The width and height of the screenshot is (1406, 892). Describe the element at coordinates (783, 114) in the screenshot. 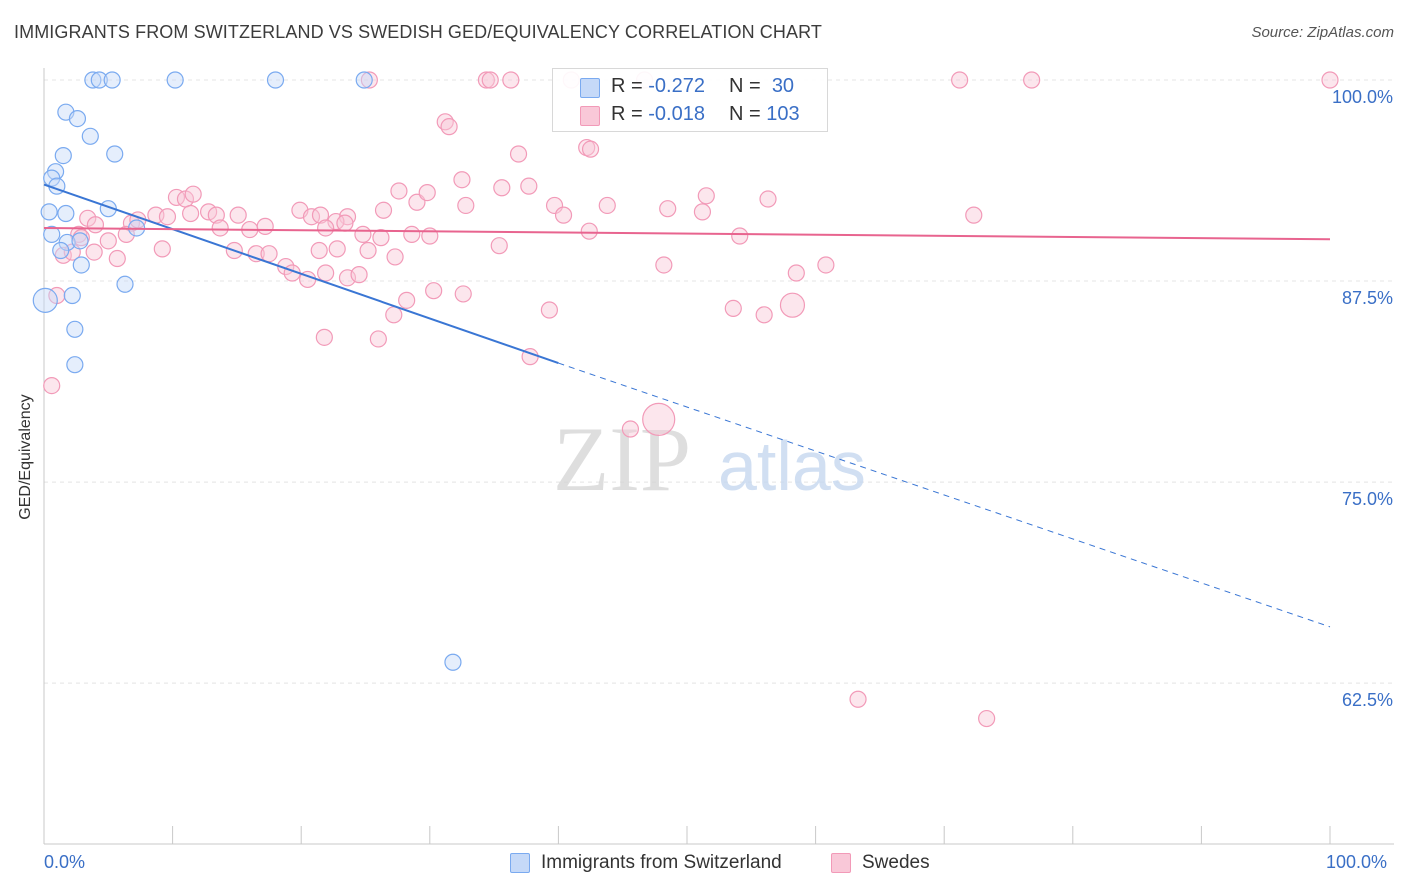

I see `n-value: 103` at that location.